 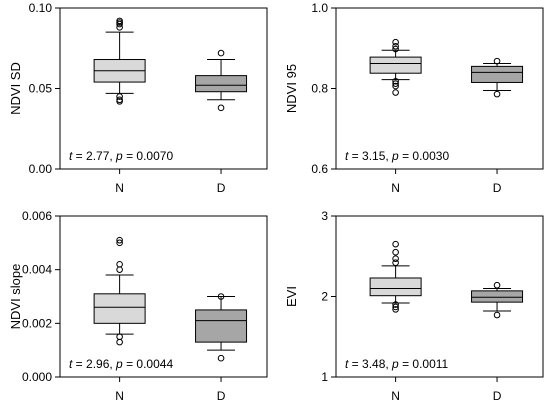 I want to click on stat-p-value: = 0.0044, so click(x=148, y=364).